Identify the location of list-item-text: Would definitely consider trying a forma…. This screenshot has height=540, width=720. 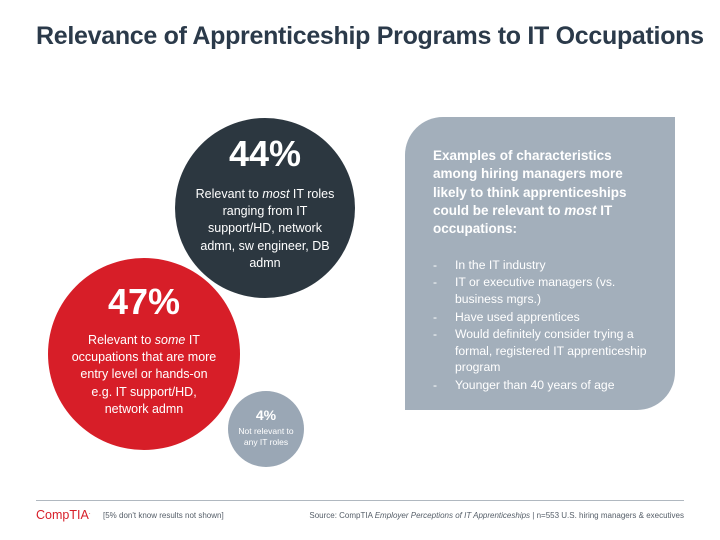
(551, 351).